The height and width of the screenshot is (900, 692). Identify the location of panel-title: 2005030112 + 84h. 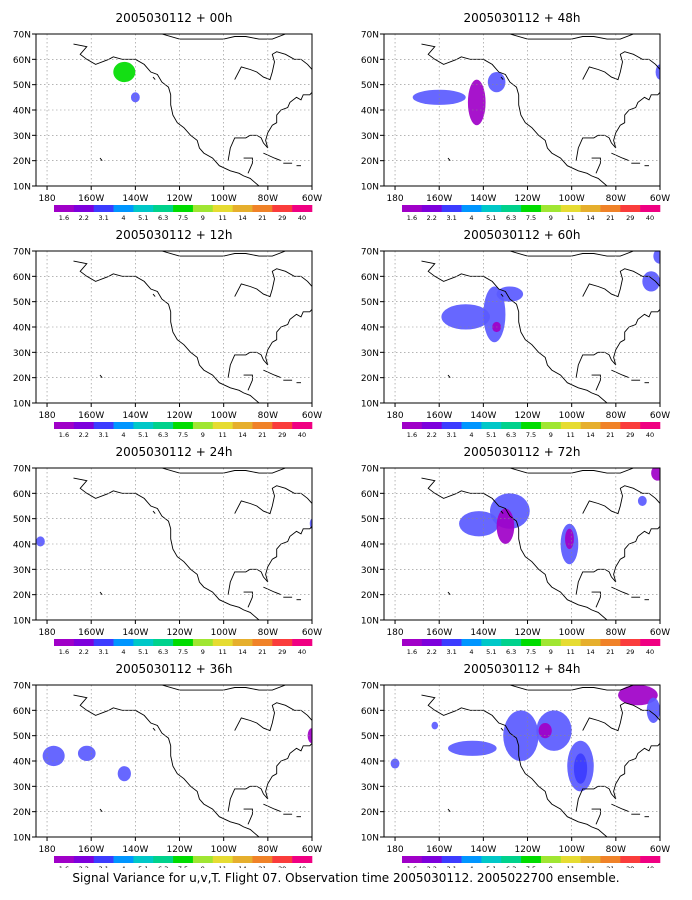
(522, 669).